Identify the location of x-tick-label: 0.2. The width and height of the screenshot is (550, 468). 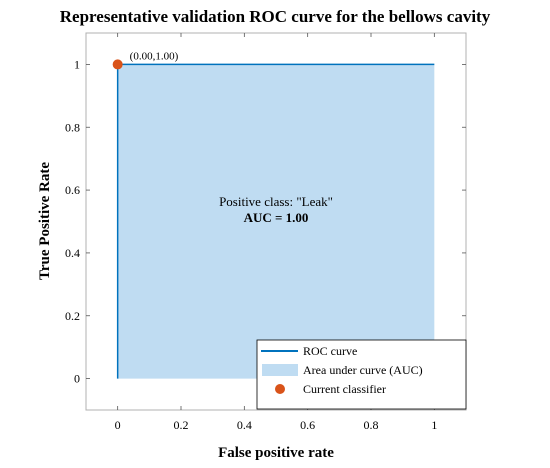
(181, 425).